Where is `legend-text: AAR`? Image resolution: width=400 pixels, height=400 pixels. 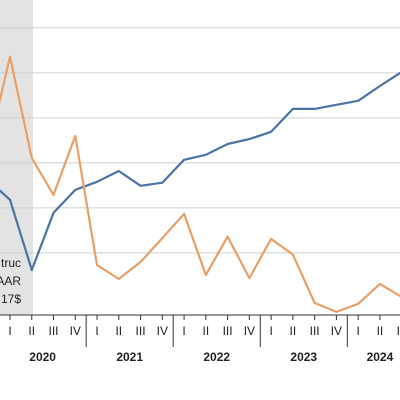
legend-text: AAR is located at coordinates (10, 281).